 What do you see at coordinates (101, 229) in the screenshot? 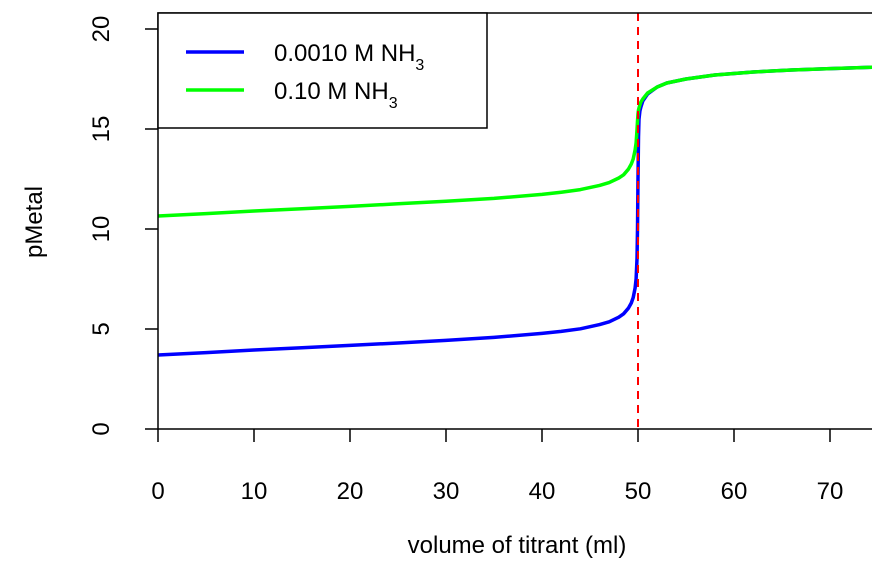
I see `y-tick-label: 10` at bounding box center [101, 229].